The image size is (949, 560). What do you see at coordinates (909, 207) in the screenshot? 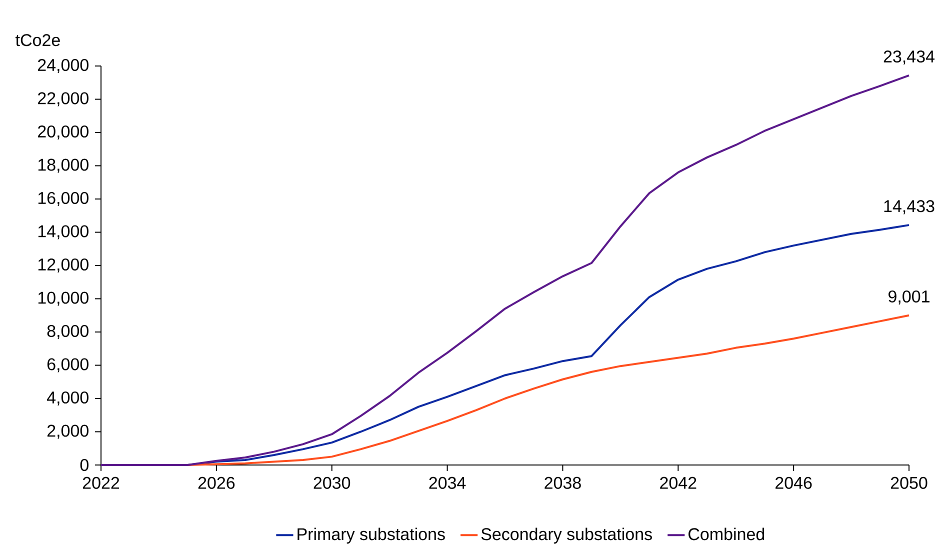
I see `data-label: 14,433` at bounding box center [909, 207].